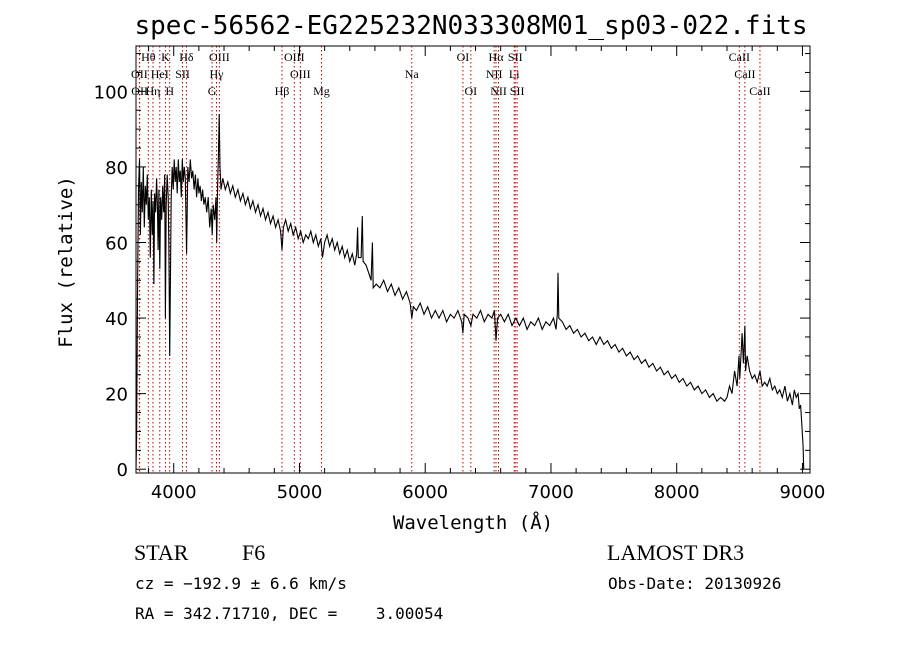  Describe the element at coordinates (551, 492) in the screenshot. I see `x-tick-label: 7000` at that location.